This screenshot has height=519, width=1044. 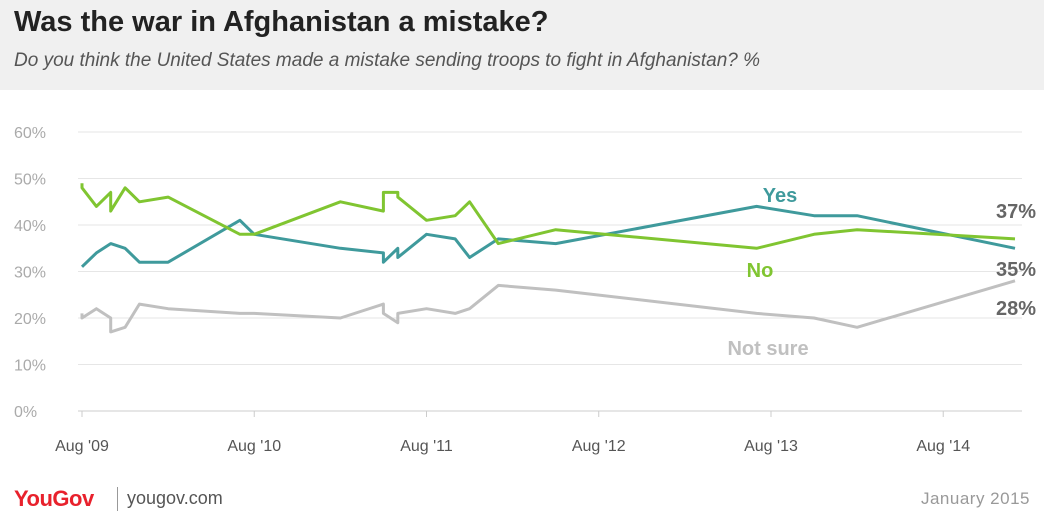 What do you see at coordinates (281, 22) in the screenshot?
I see `chart-title: Was the war in Afghanistan a mistake?` at bounding box center [281, 22].